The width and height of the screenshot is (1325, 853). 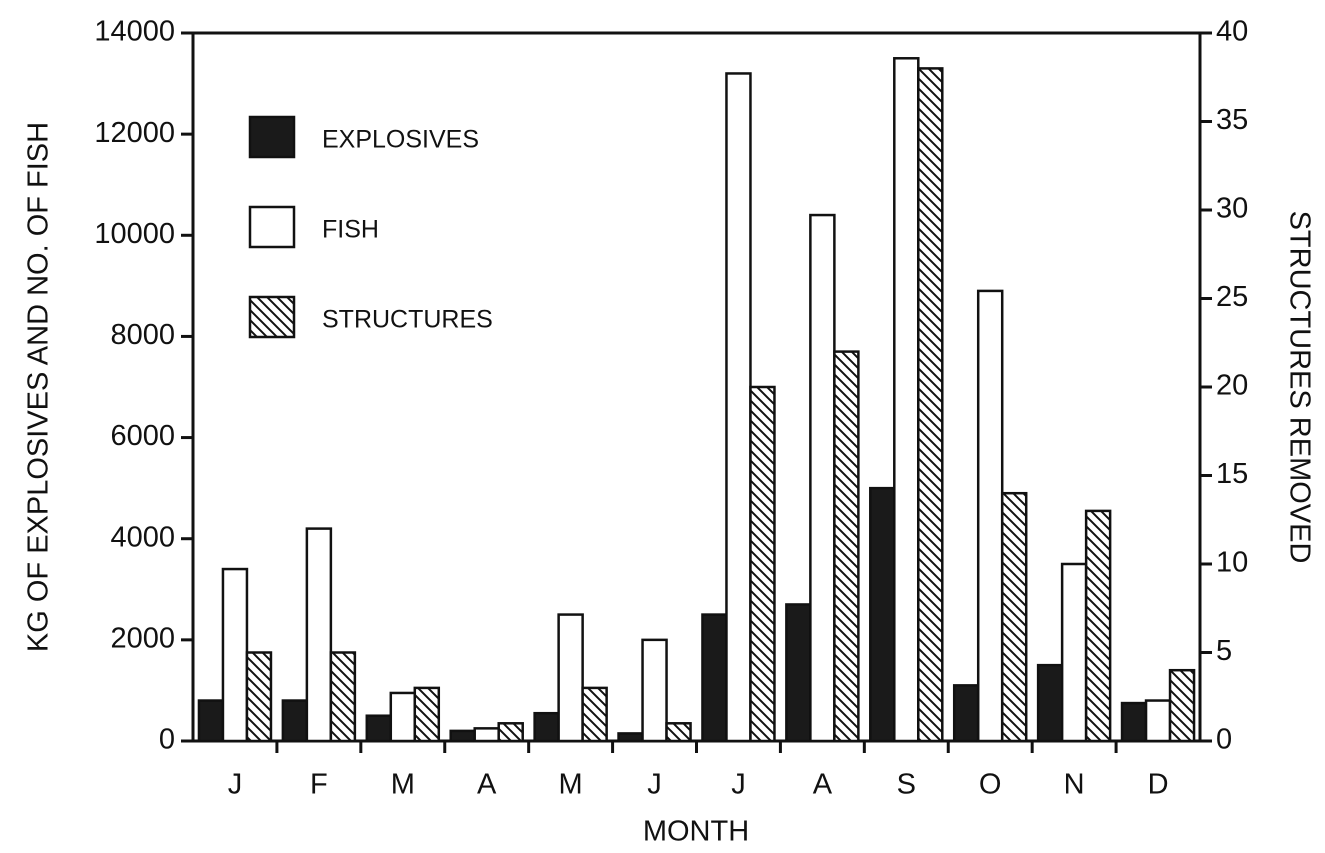 I want to click on y-tick-label: 10000, so click(x=134, y=234).